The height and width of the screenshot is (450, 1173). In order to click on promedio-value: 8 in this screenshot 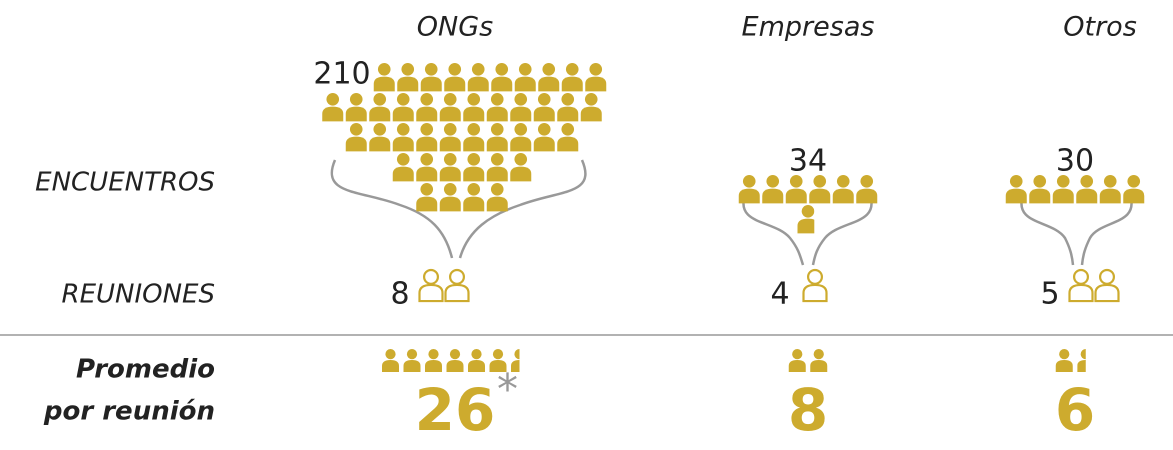, I will do `click(808, 410)`.